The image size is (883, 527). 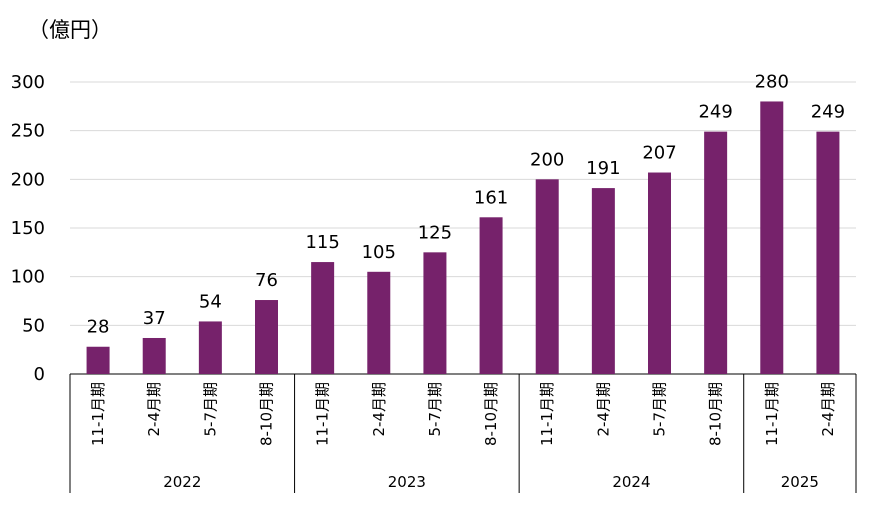 I want to click on data-label: 115, so click(x=322, y=242).